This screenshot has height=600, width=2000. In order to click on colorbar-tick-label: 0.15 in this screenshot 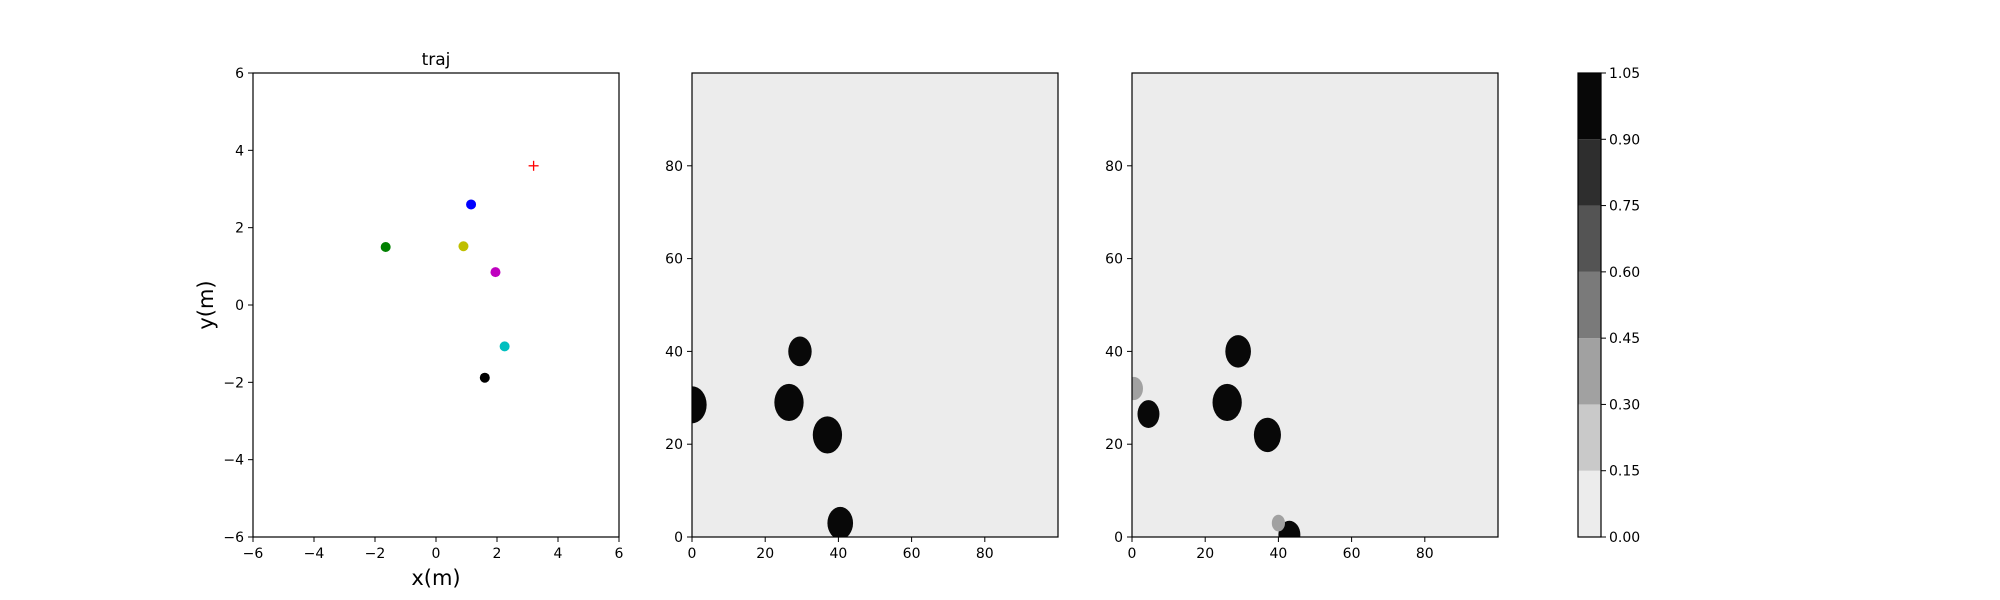, I will do `click(1624, 472)`.